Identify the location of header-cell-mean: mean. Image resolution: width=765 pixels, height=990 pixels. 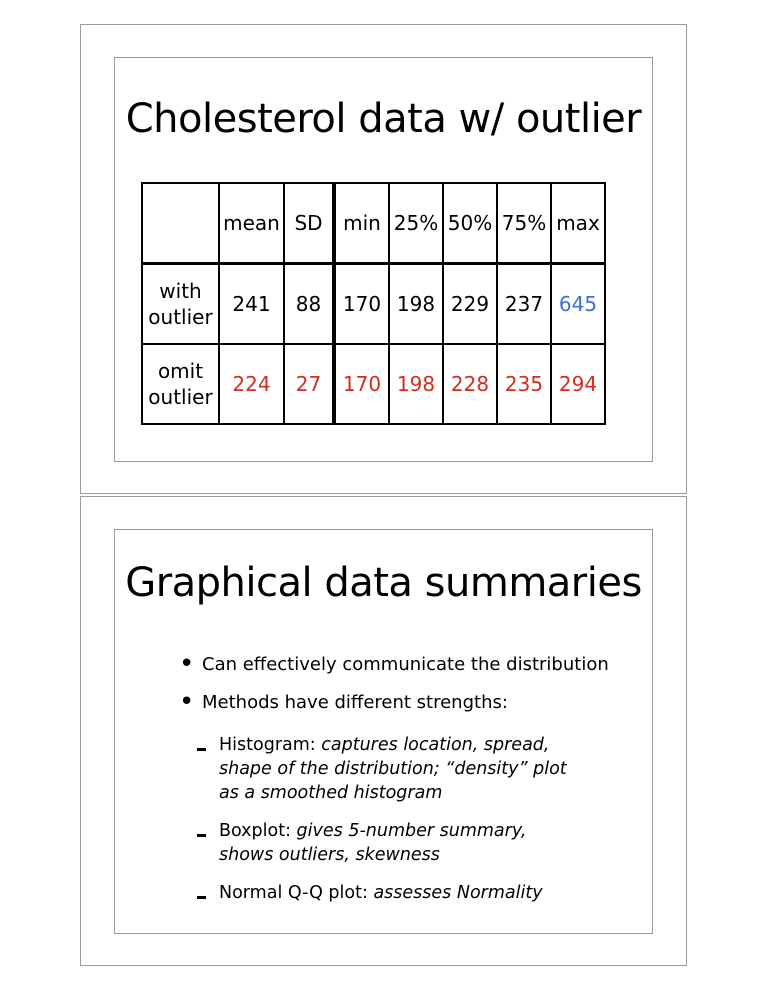
(251, 223).